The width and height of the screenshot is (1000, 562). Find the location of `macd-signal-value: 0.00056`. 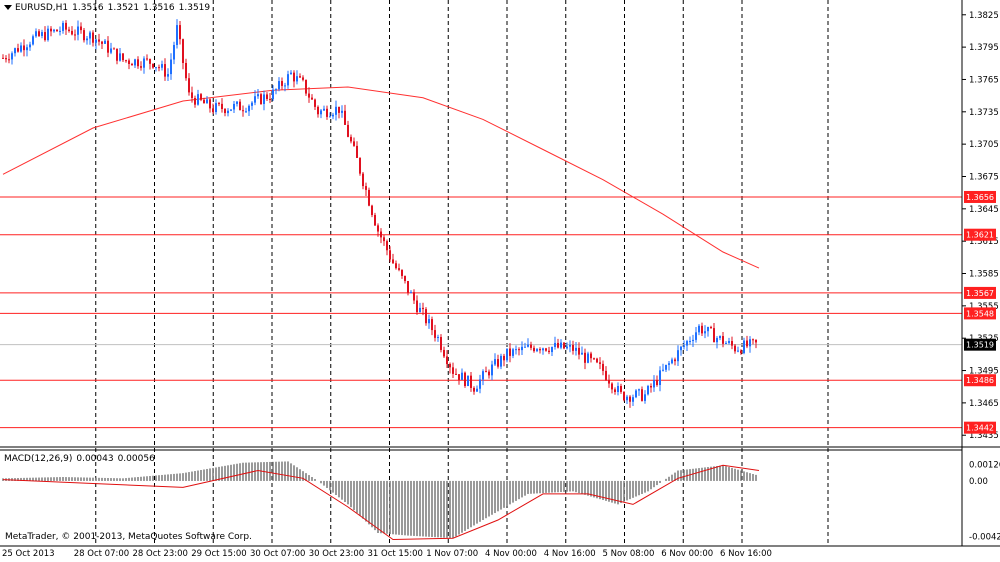

macd-signal-value: 0.00056 is located at coordinates (136, 459).